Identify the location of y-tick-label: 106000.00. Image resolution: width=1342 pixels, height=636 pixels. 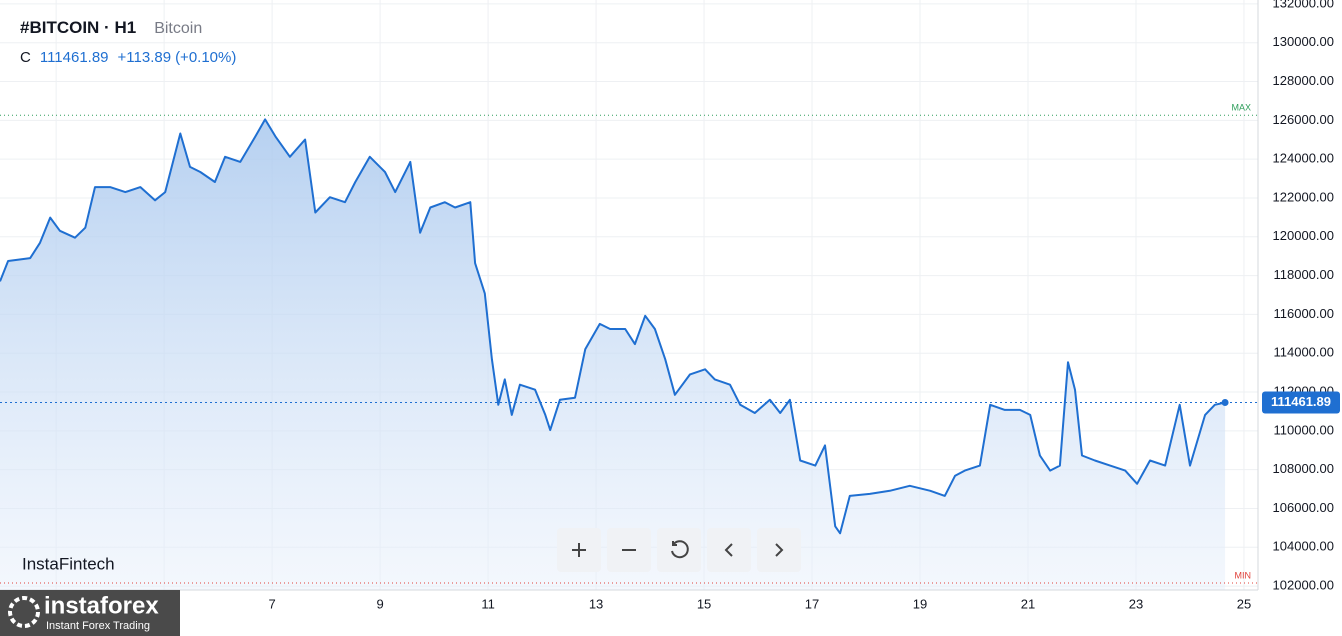
(1303, 507).